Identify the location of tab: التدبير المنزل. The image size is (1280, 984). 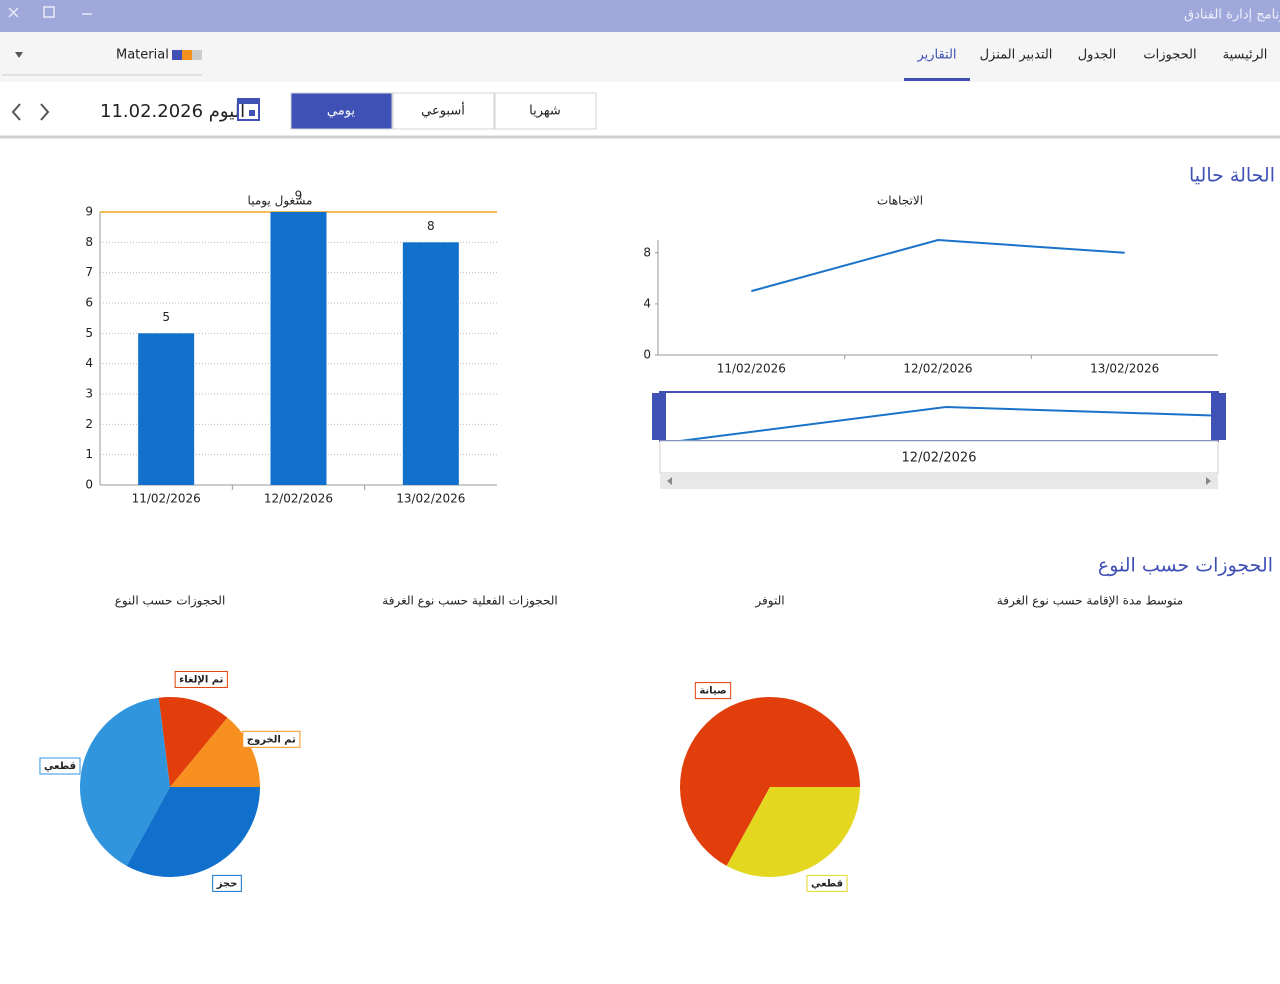
(1016, 55).